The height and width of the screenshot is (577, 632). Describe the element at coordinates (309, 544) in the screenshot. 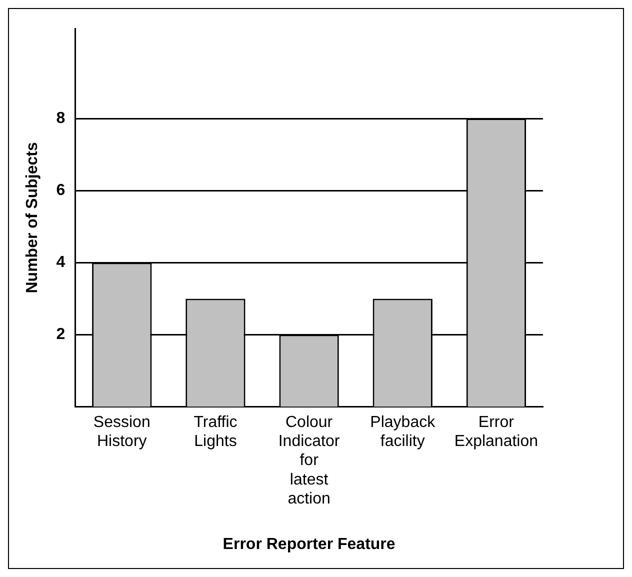

I see `x-axis-title: Error Reporter Feature` at that location.